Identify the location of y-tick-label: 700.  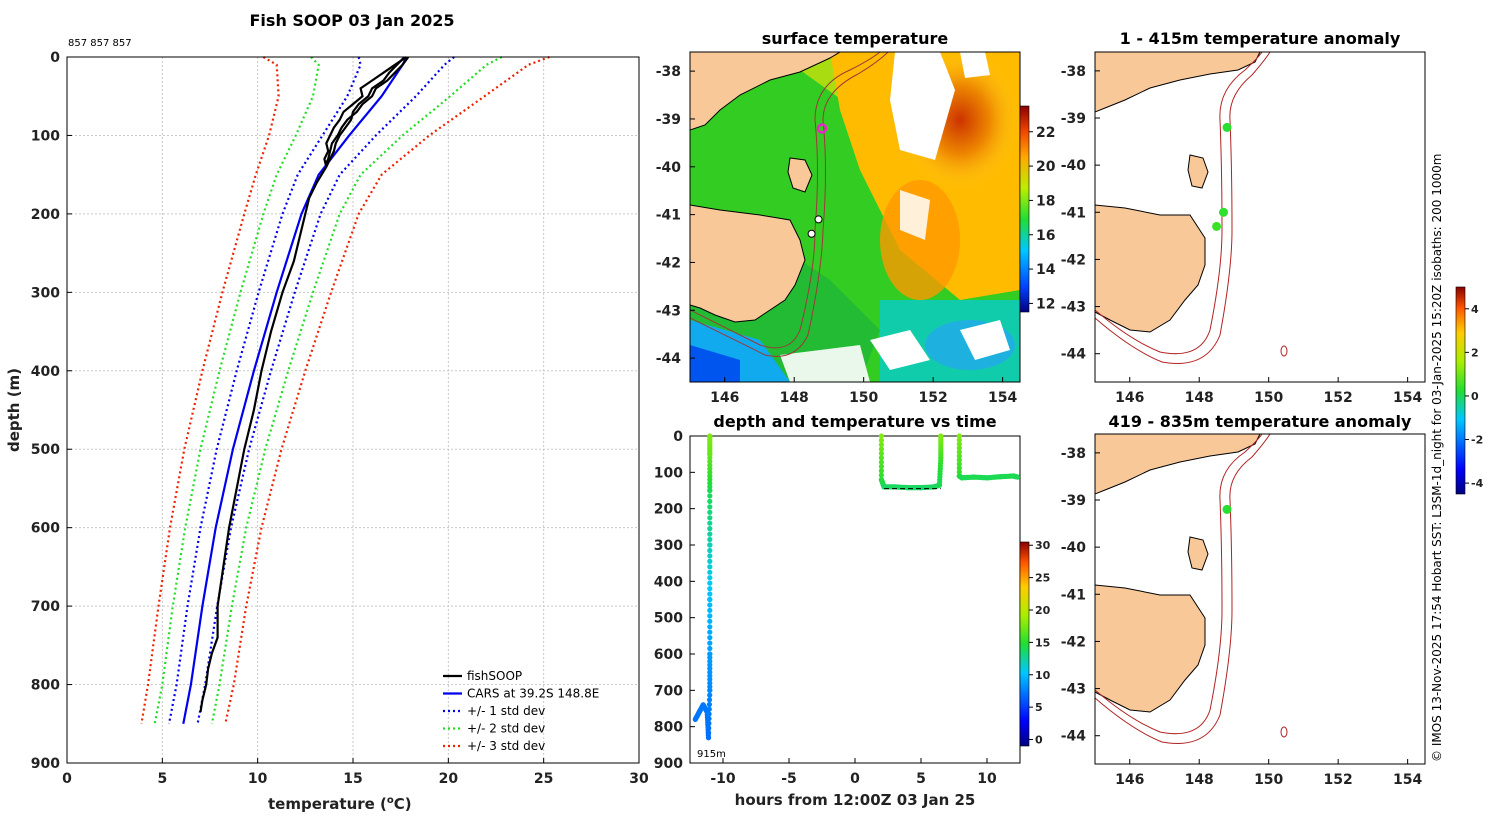
(45, 607).